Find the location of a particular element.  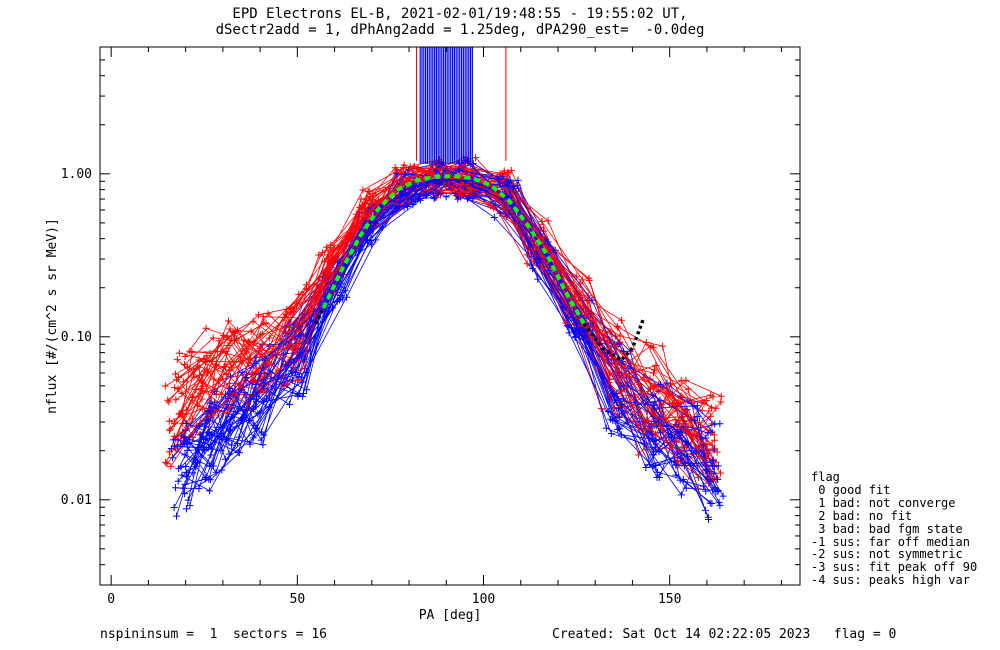

legend-item: -3 sus: fit peak off 90 is located at coordinates (894, 567).